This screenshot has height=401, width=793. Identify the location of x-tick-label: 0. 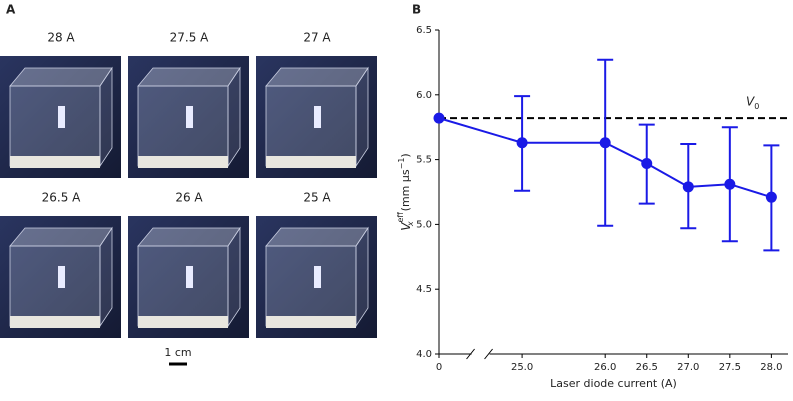
(439, 367).